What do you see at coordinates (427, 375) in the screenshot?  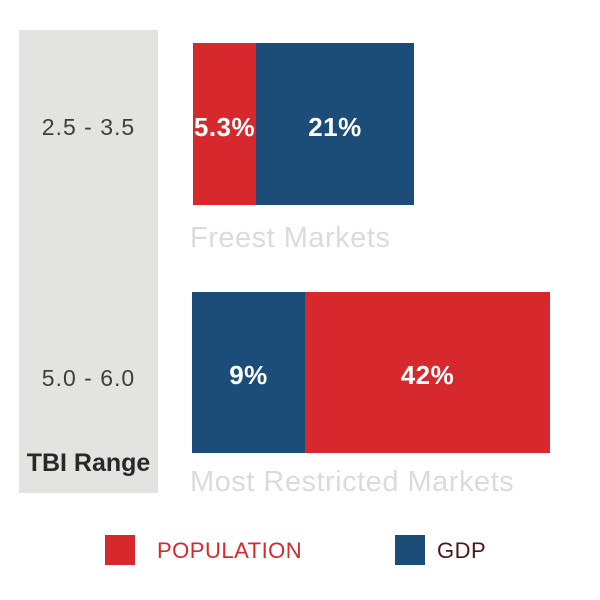 I see `value-label-population-restricted: 42%` at bounding box center [427, 375].